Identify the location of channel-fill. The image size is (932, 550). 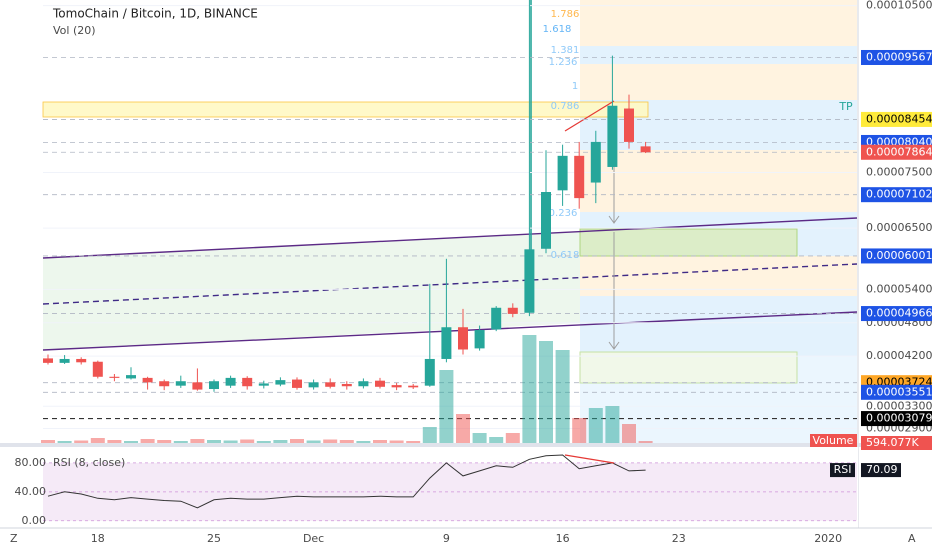
(311, 290).